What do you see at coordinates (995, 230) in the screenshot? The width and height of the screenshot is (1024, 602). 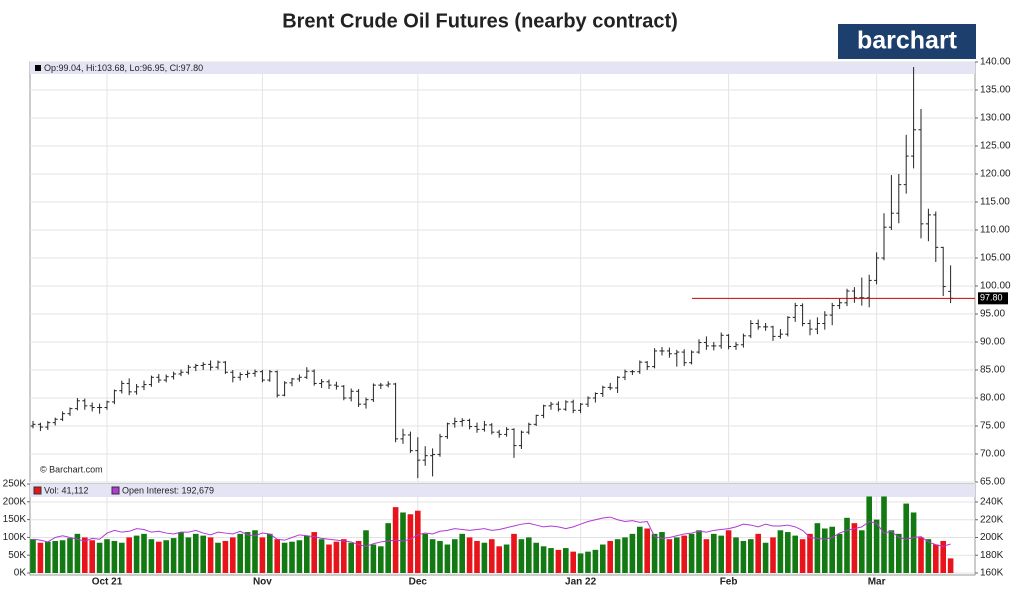 I see `y-tick-label: 110.00` at bounding box center [995, 230].